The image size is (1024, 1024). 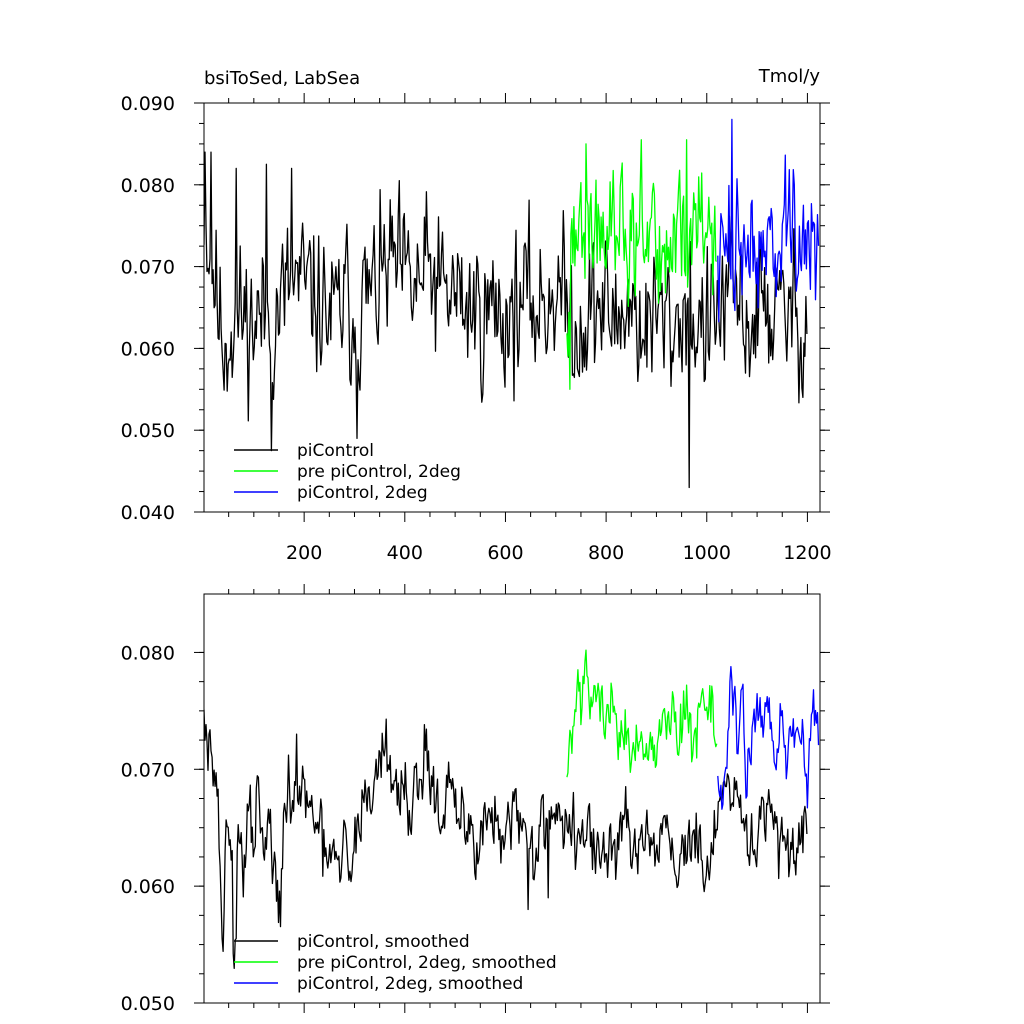 I want to click on x-tick-label: 1000, so click(x=707, y=553).